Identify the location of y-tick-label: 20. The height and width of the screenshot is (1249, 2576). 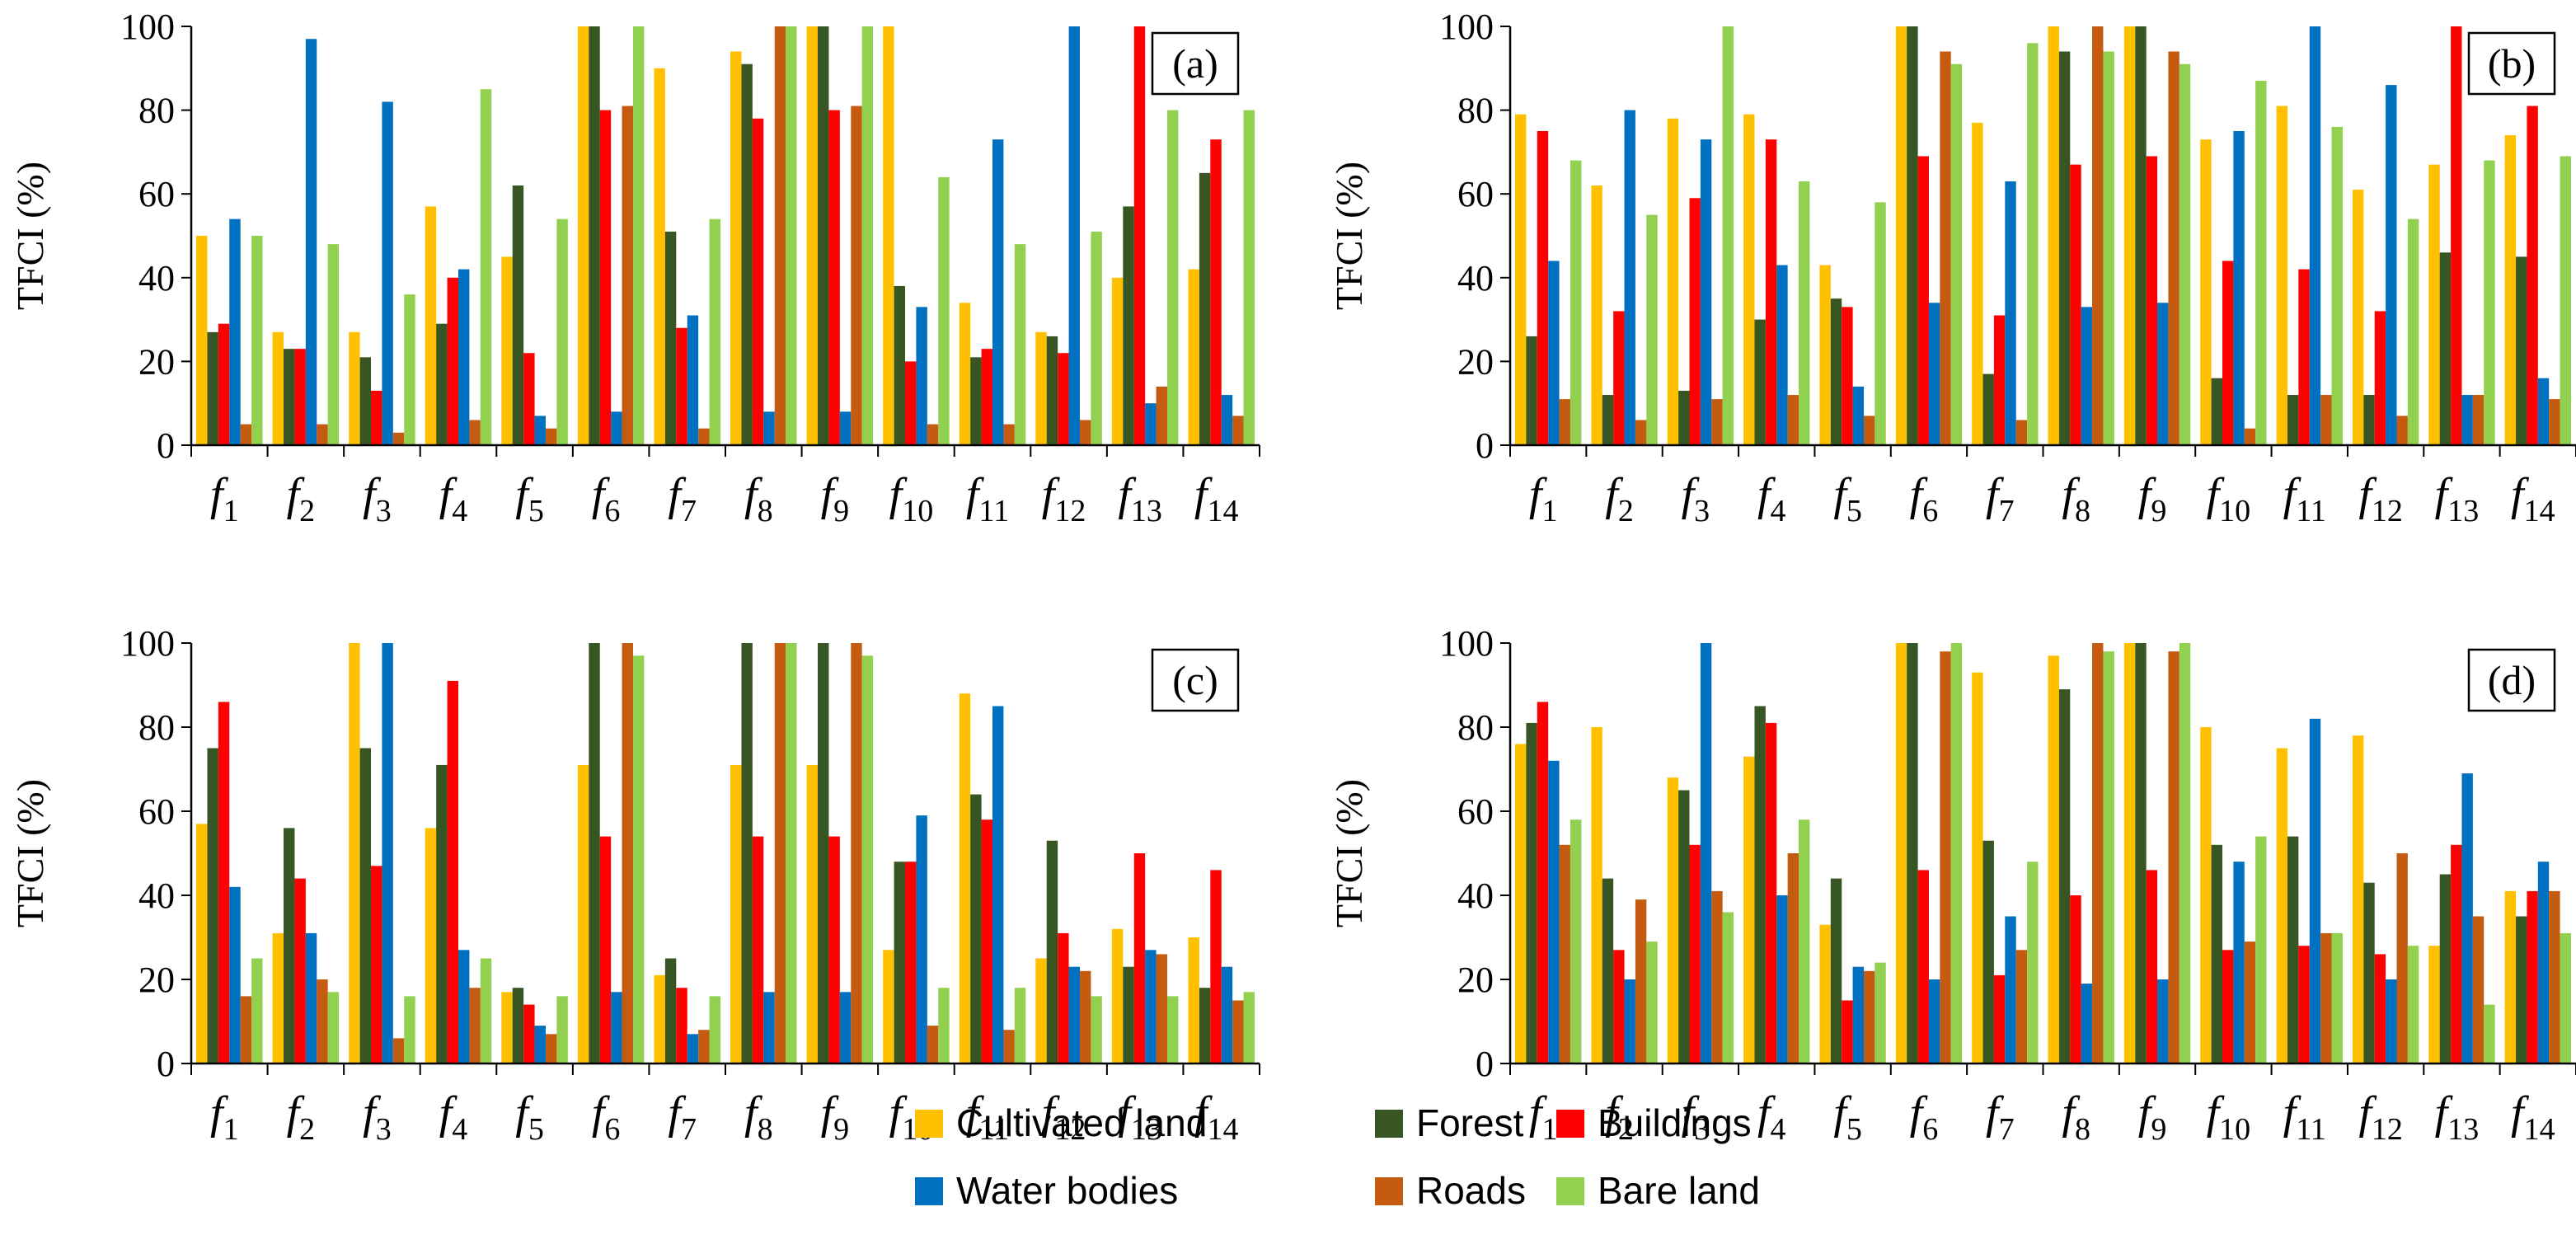
(1476, 980).